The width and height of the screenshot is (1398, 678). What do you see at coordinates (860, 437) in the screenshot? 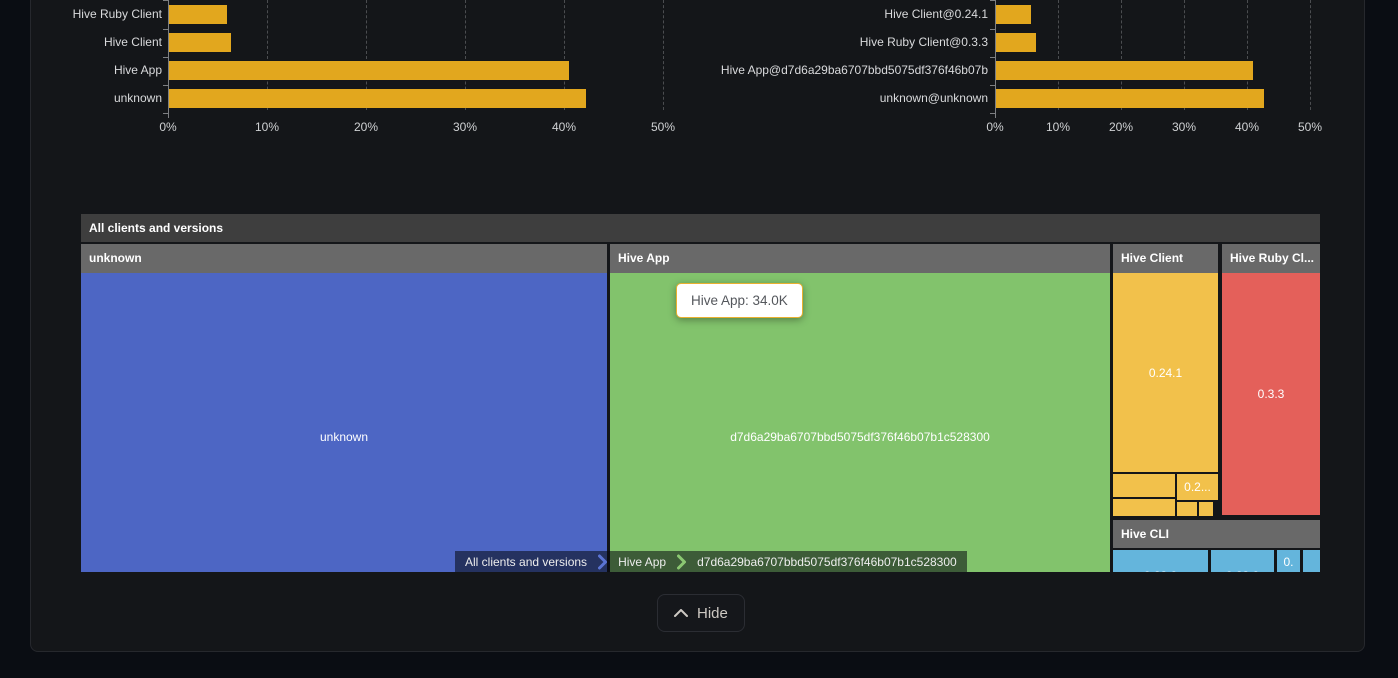
I see `treemap-cell-label: d7d6a29ba6707bbd5075df376f46b07b1c528300` at bounding box center [860, 437].